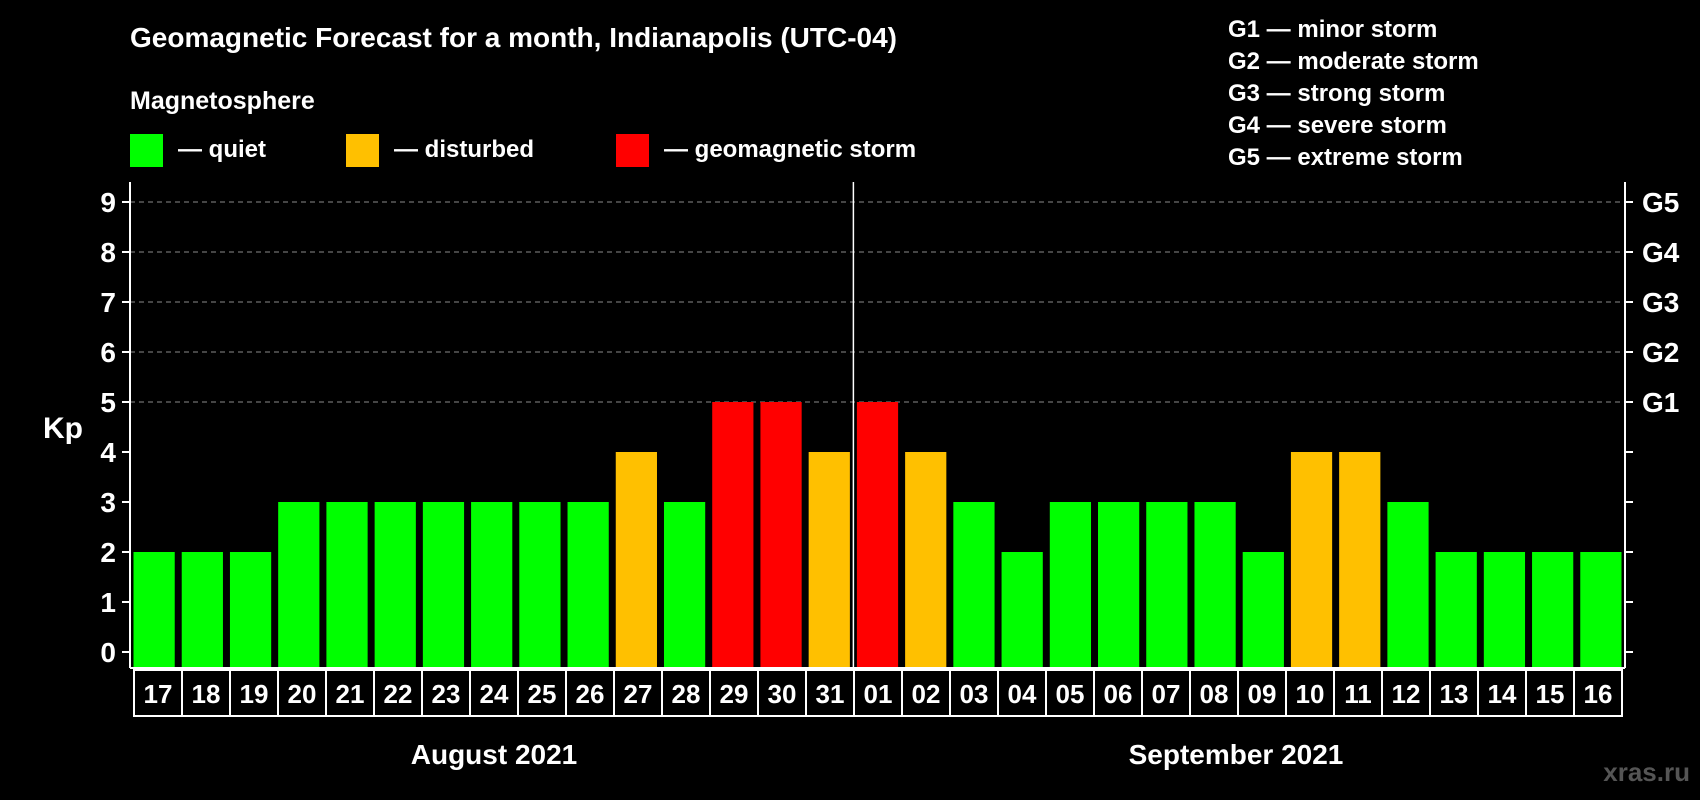  Describe the element at coordinates (1660, 352) in the screenshot. I see `right-tick-label-g2: G2` at that location.